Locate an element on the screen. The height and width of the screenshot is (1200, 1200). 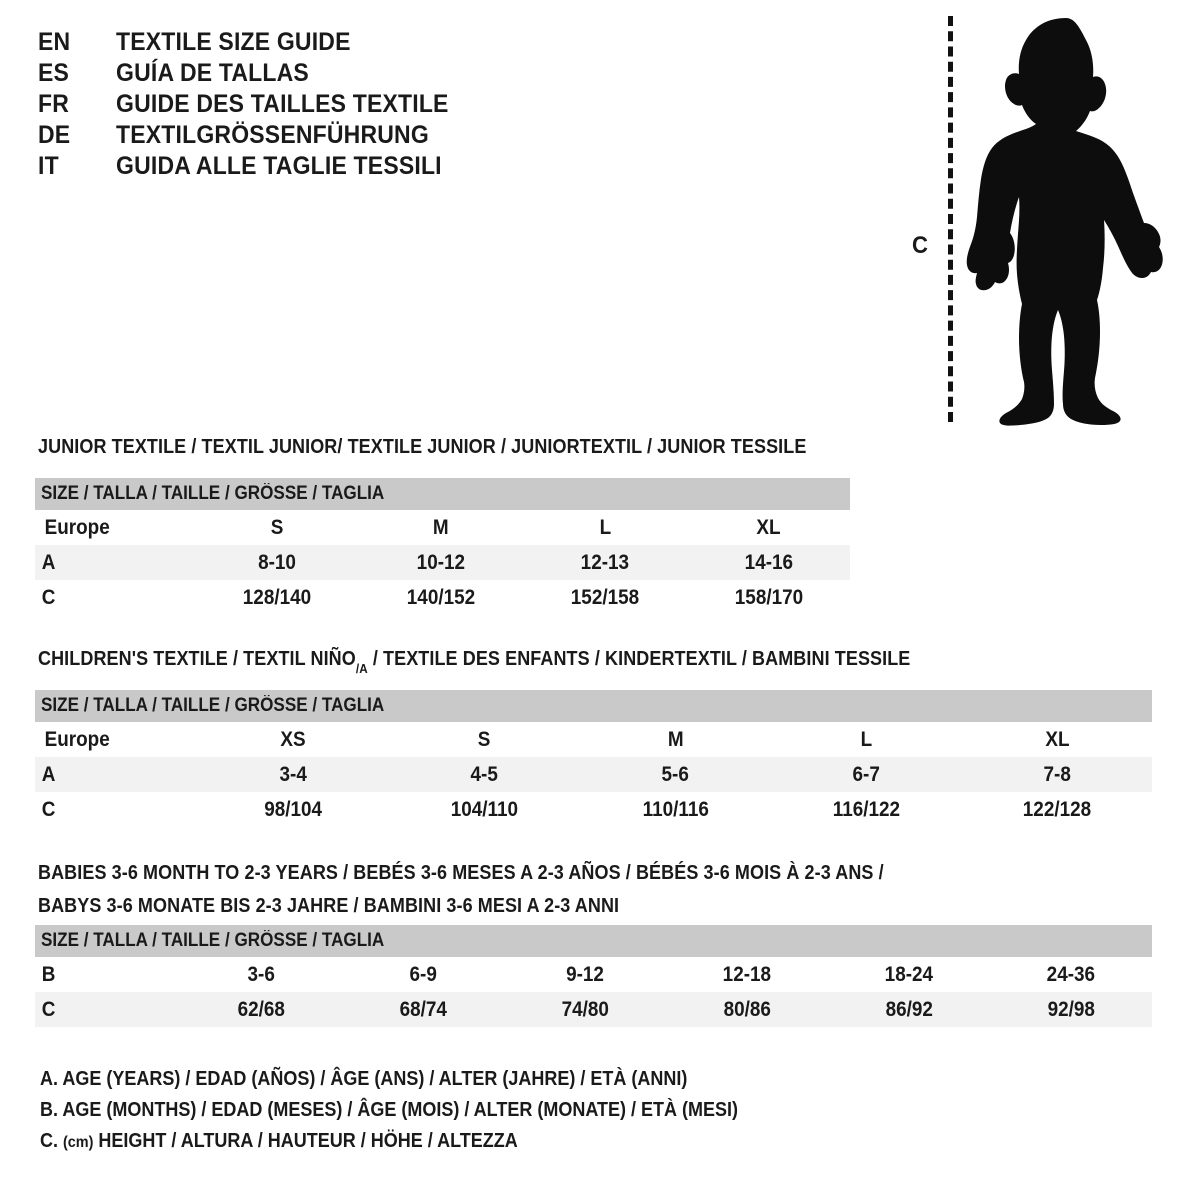
language-row-en: EN TEXTILE SIZE GUIDE is located at coordinates (258, 43).